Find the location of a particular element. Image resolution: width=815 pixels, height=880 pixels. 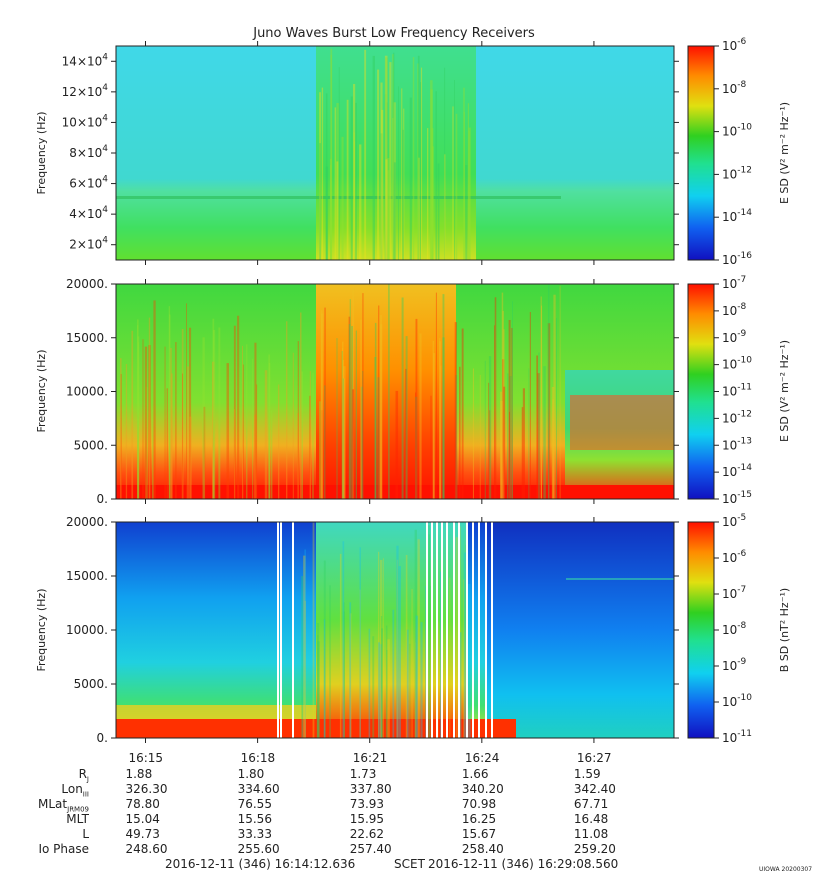

ephemeris-value: 334.60 is located at coordinates (258, 789).